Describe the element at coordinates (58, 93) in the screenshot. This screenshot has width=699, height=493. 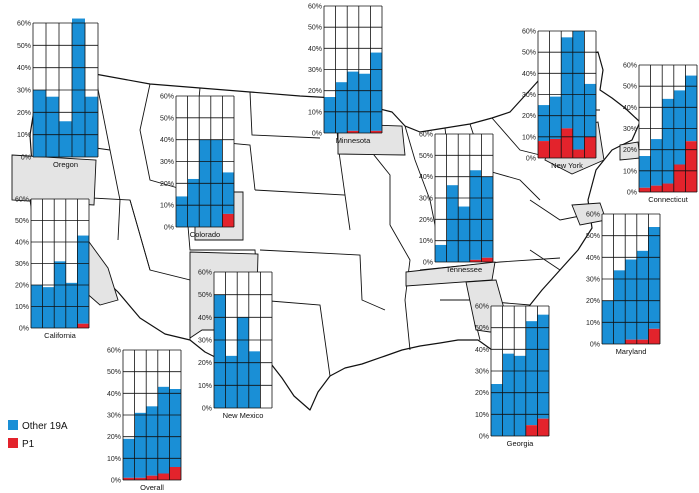
I see `chart-oregon: 0% 10% 20% 30% 40% 50% 60% Oregon` at that location.